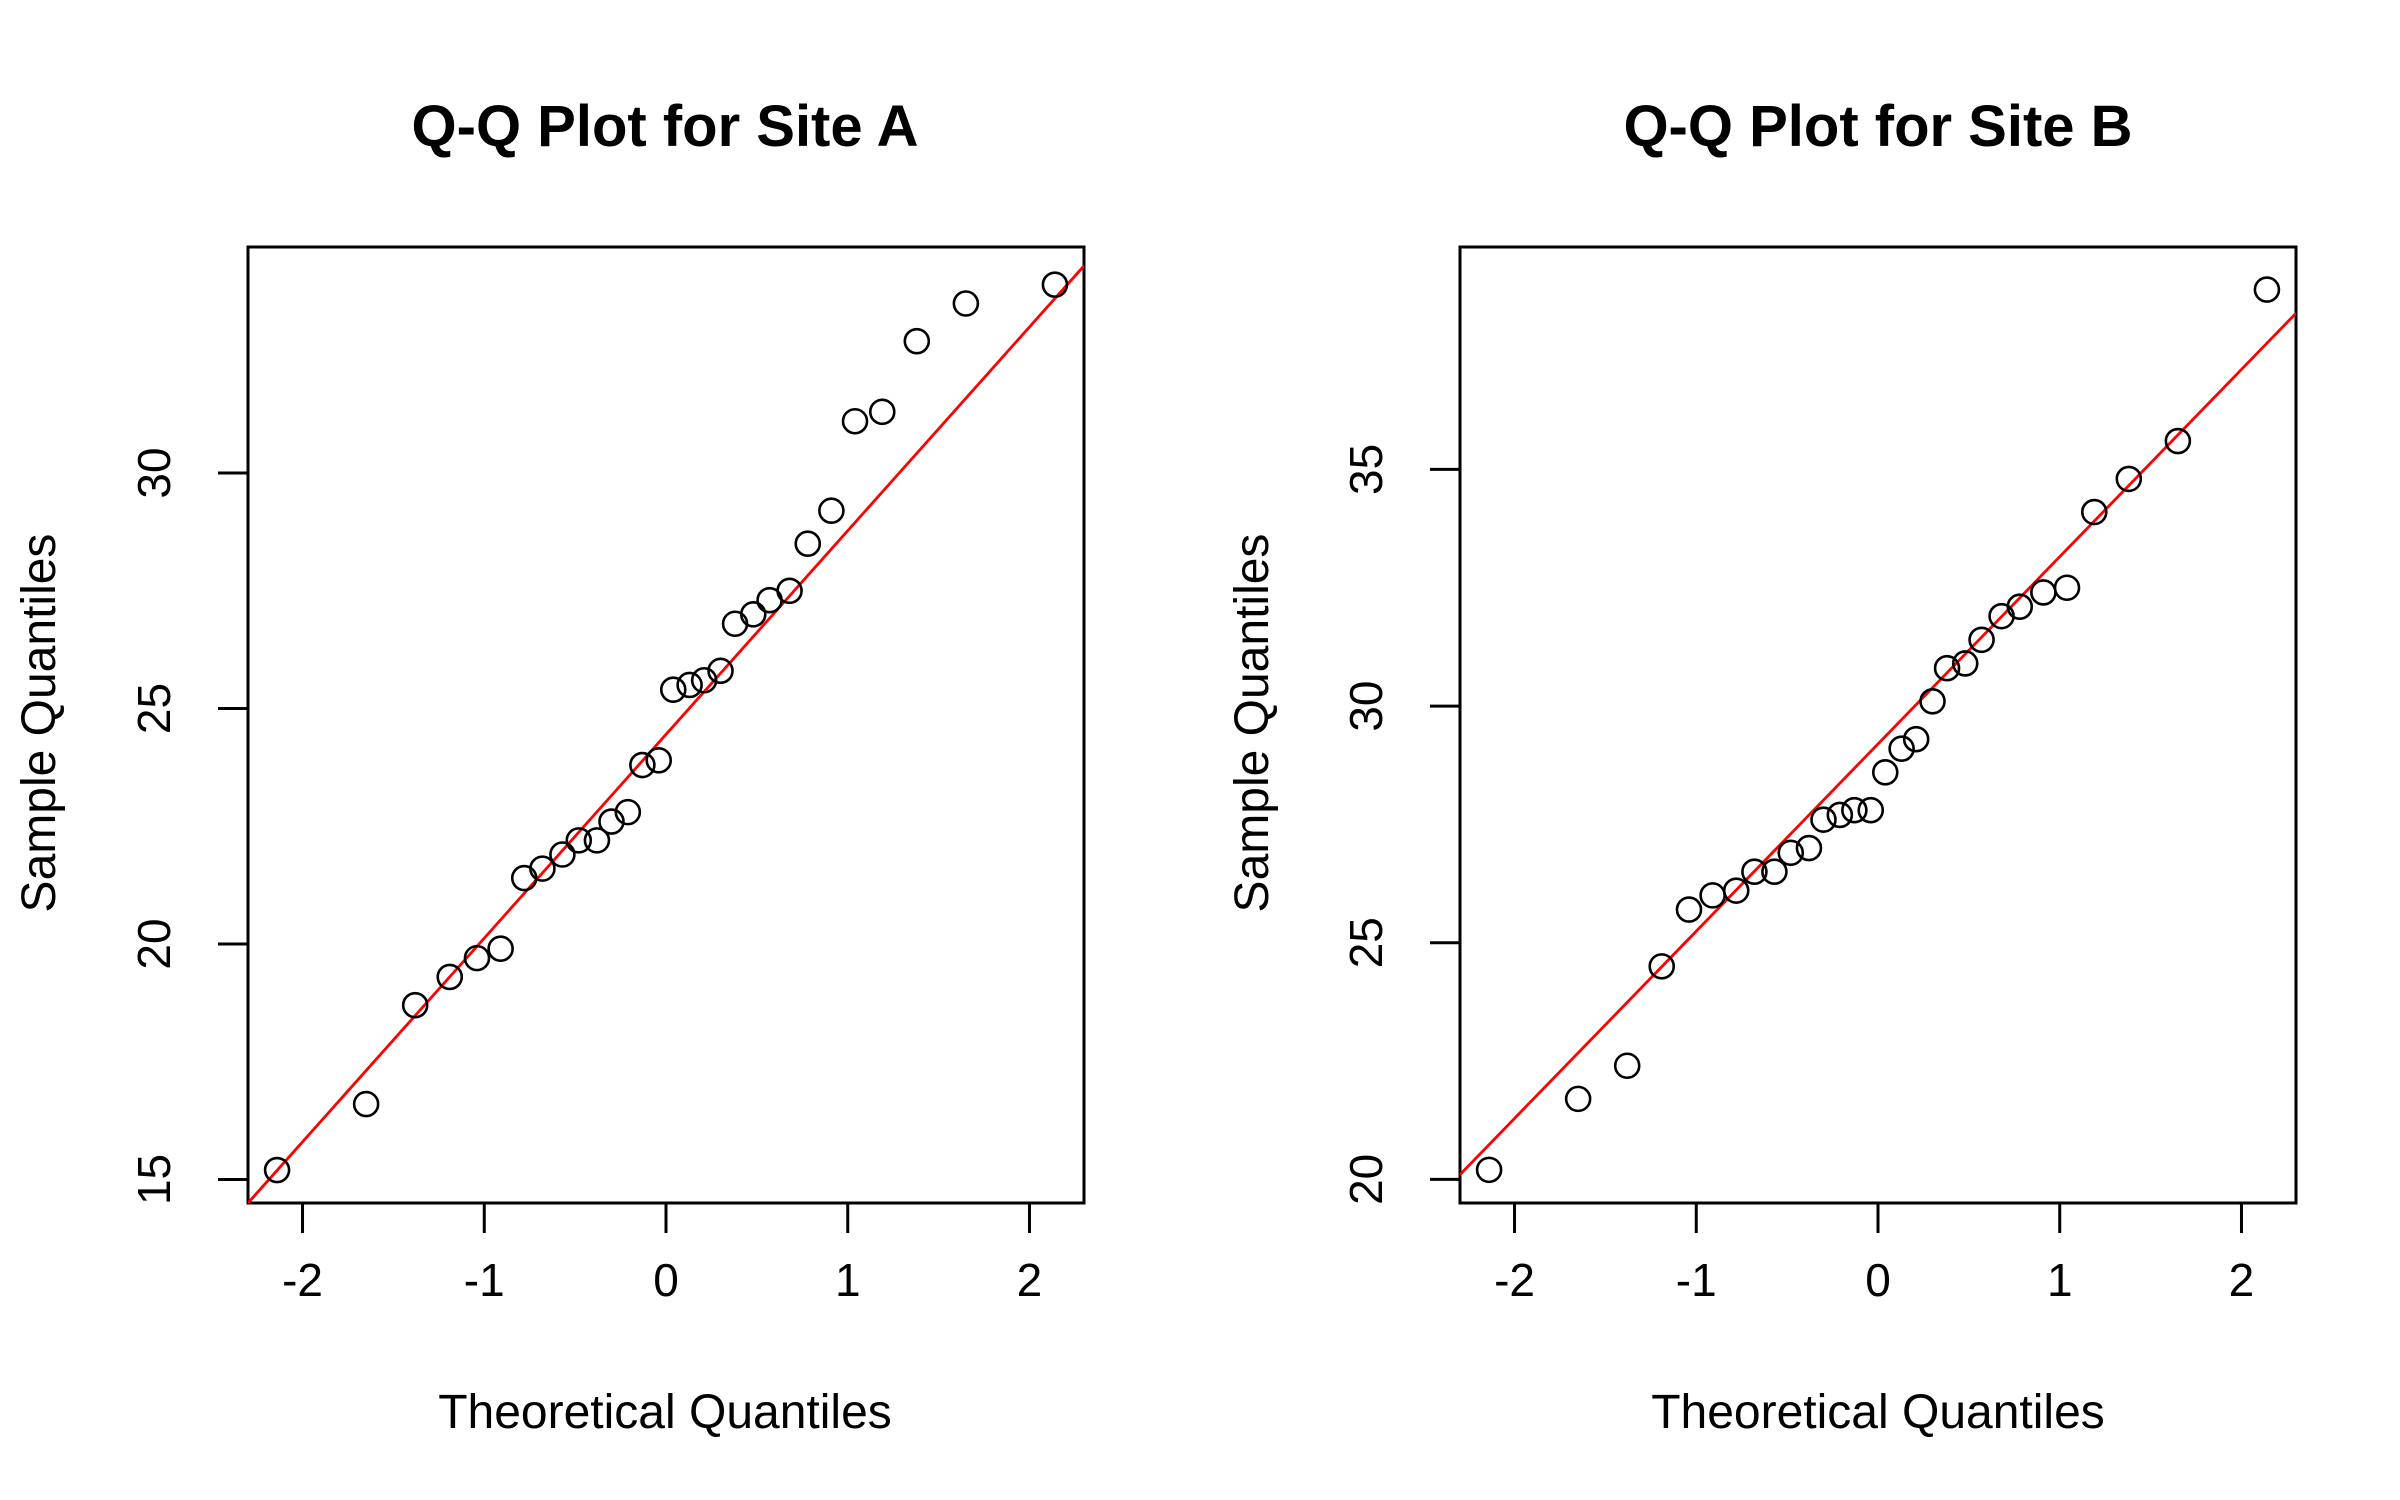 This screenshot has width=2400, height=1500. Describe the element at coordinates (1400, 824) in the screenshot. I see `y-axis-ticks: 20 25 30 35` at that location.